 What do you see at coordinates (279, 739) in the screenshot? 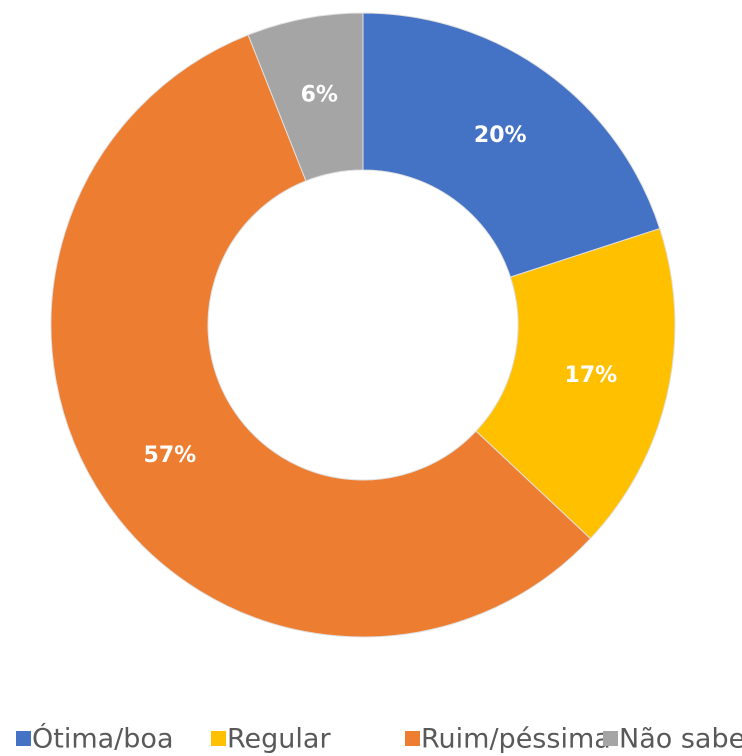
I see `legend-label: Regular` at bounding box center [279, 739].